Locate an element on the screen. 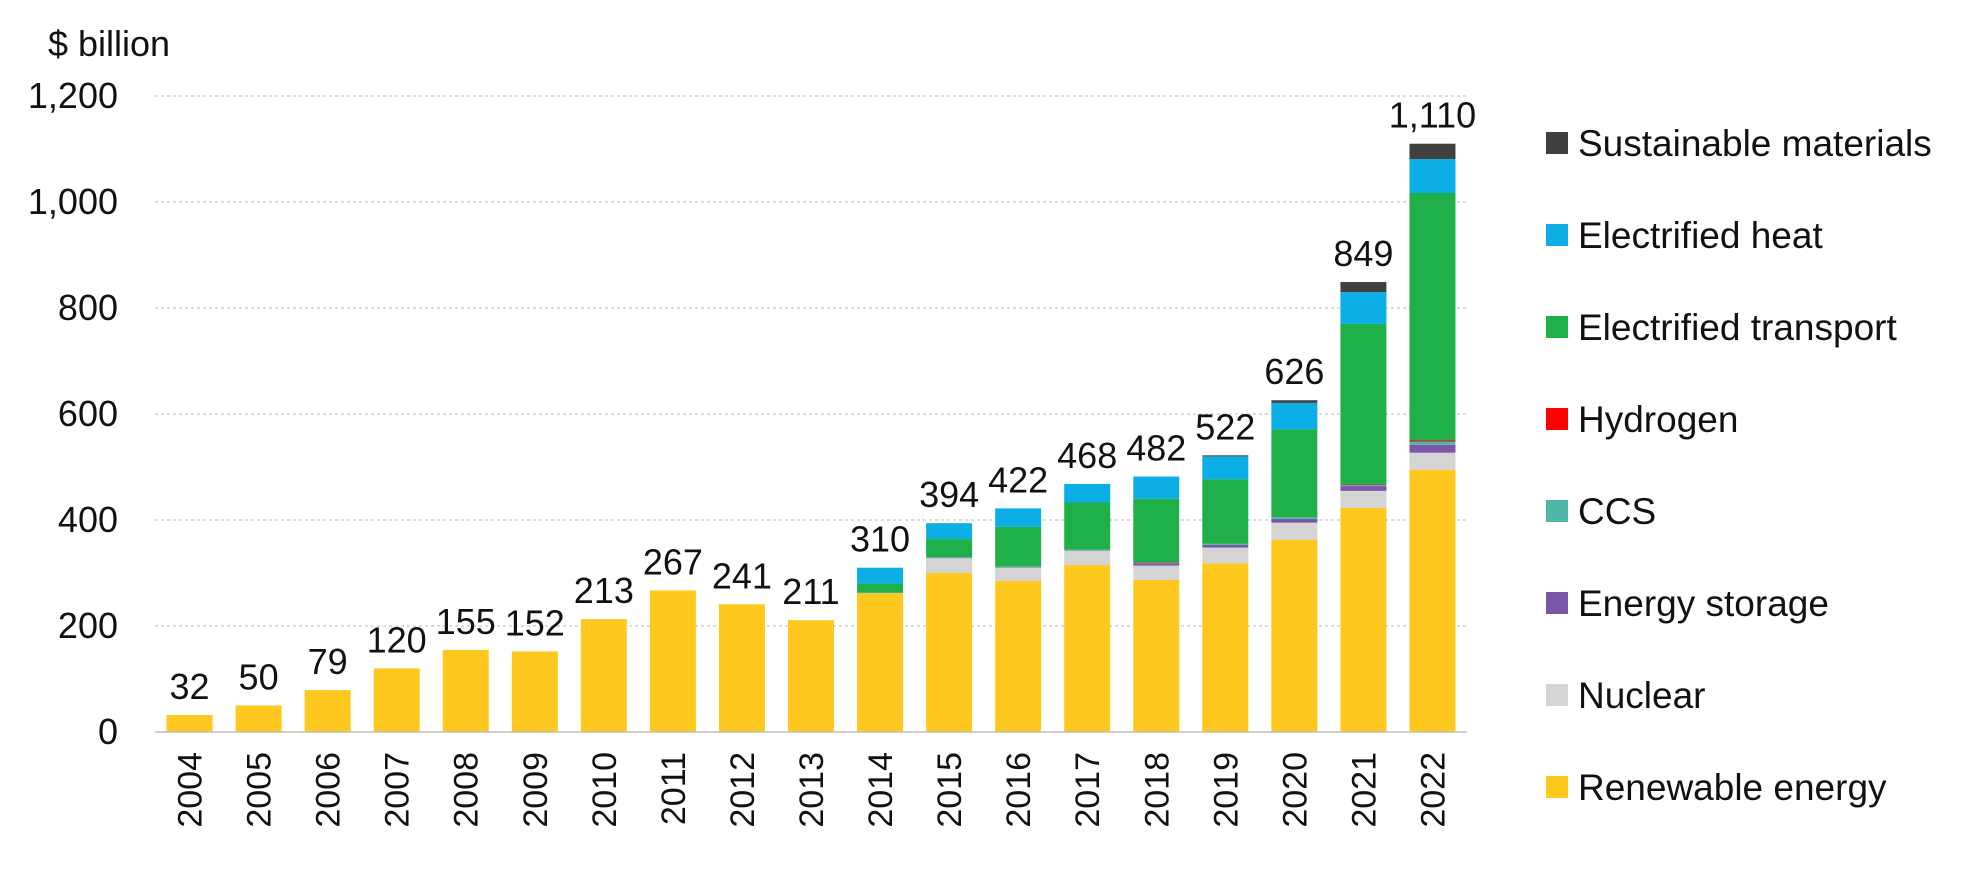 The image size is (1980, 894). x-tick-label-2016: 2016 is located at coordinates (1019, 790).